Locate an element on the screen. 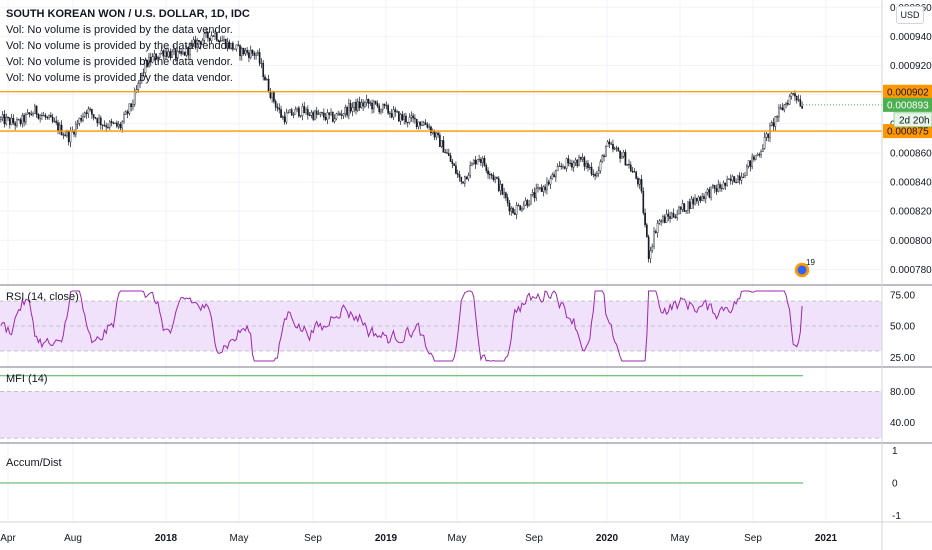 The image size is (932, 550). rsi-pane is located at coordinates (441, 326).